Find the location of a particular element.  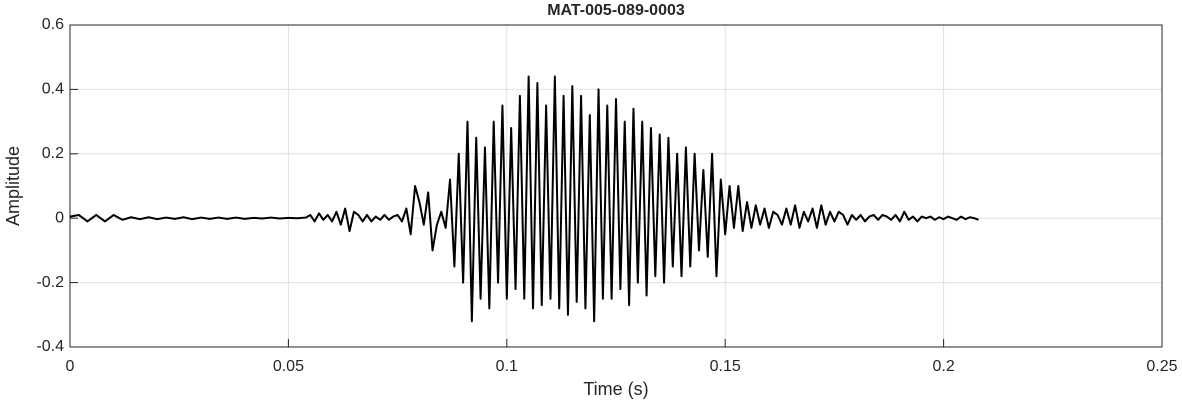

x-tick-label: 0.15 is located at coordinates (725, 366).